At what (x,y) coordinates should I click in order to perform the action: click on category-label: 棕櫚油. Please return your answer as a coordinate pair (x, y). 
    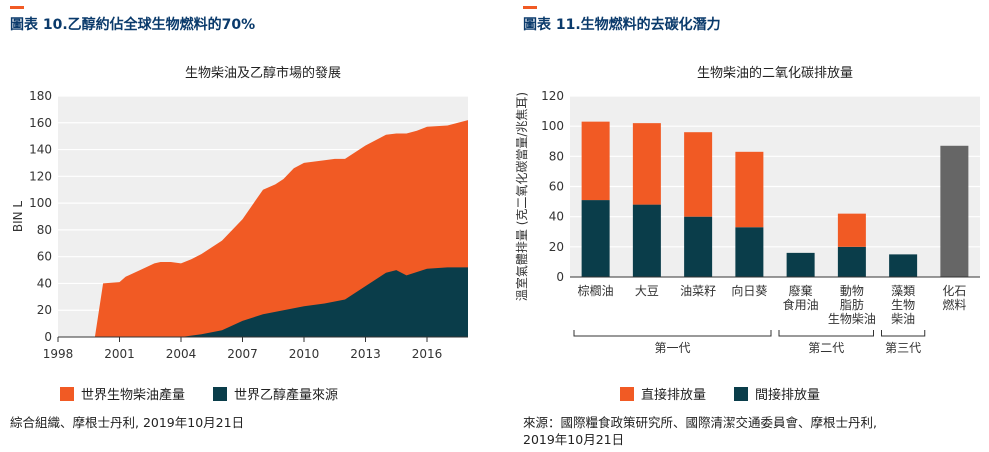
    Looking at the image, I should click on (596, 290).